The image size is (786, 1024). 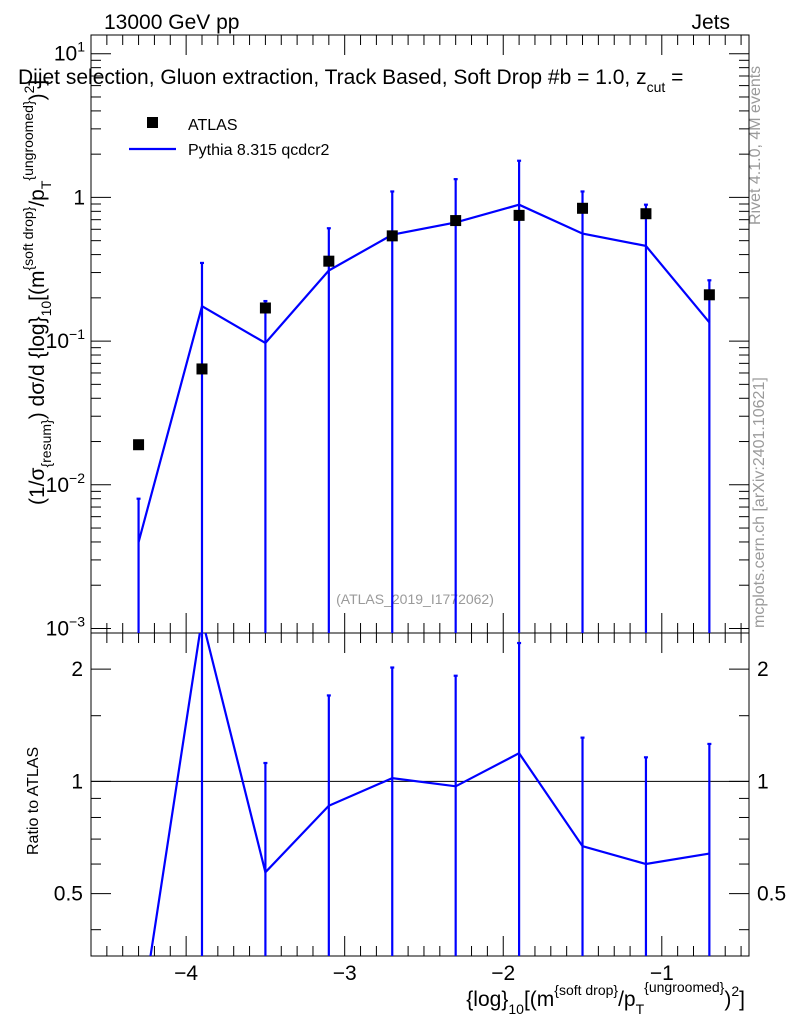 What do you see at coordinates (186, 973) in the screenshot?
I see `x-tick-label: −4` at bounding box center [186, 973].